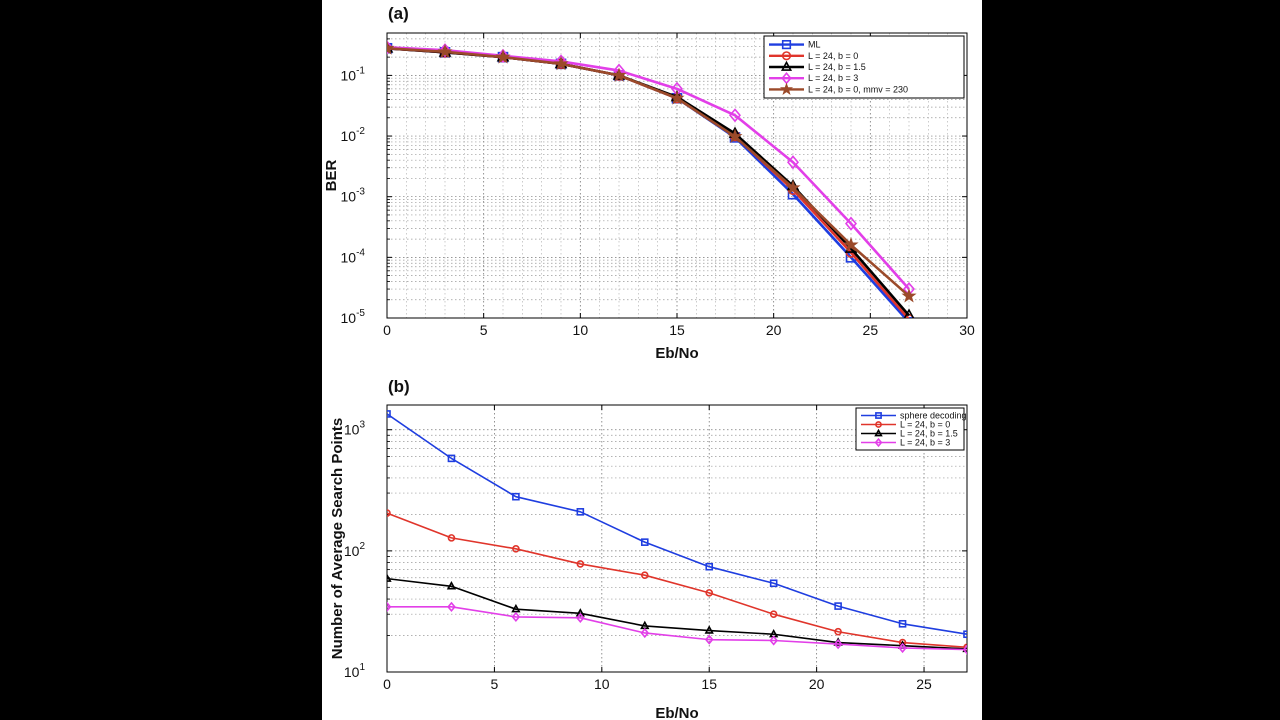 The width and height of the screenshot is (1280, 720). I want to click on y-tick-label: 10⁻⁴, so click(353, 256).